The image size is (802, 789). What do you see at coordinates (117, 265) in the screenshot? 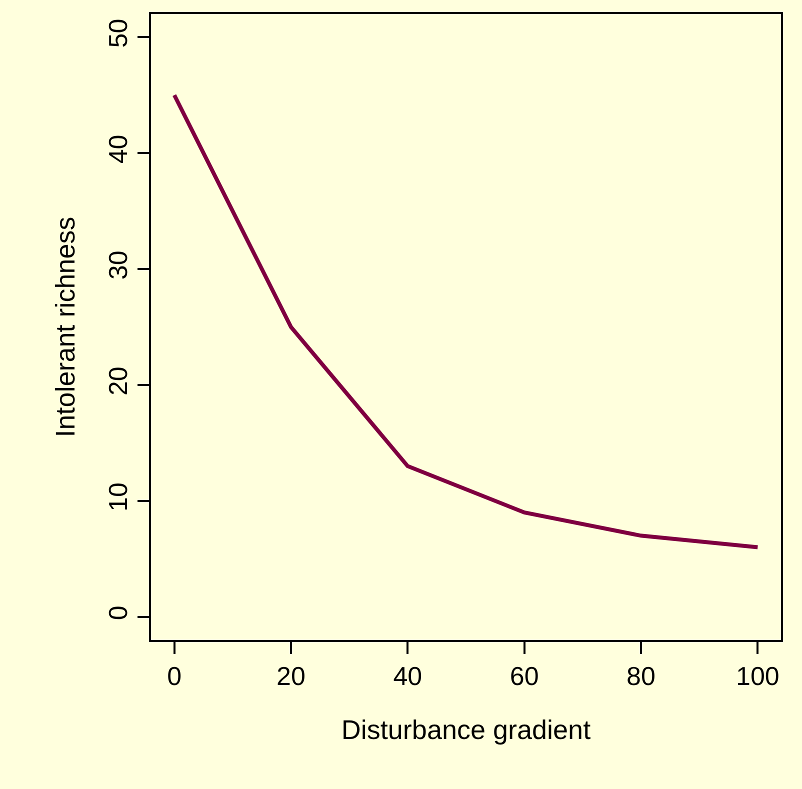
I see `y-tick-label: 30` at bounding box center [117, 265].